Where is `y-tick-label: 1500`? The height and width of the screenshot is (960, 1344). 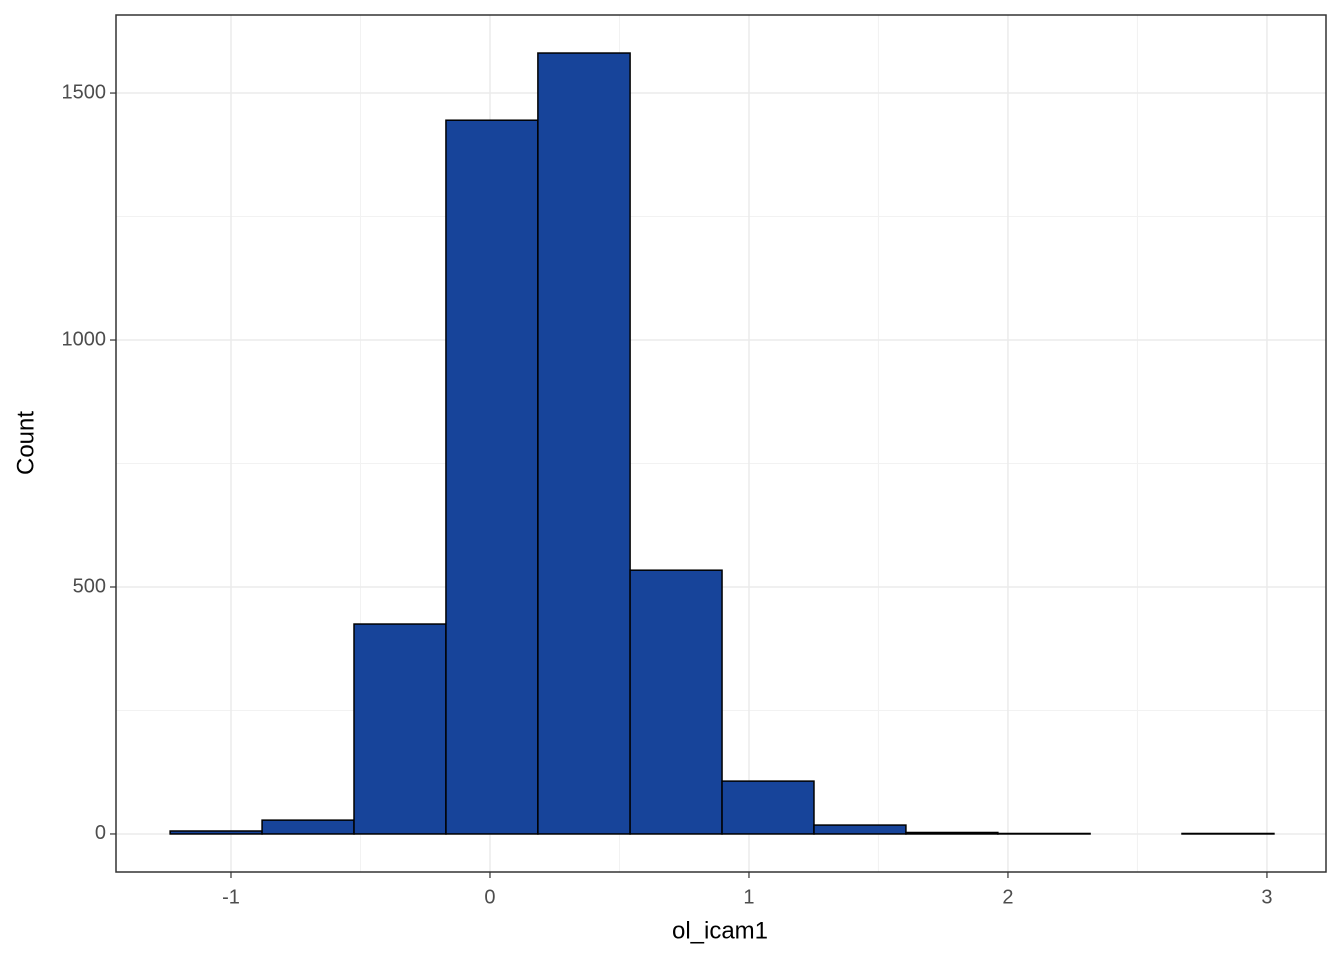 y-tick-label: 1500 is located at coordinates (84, 92).